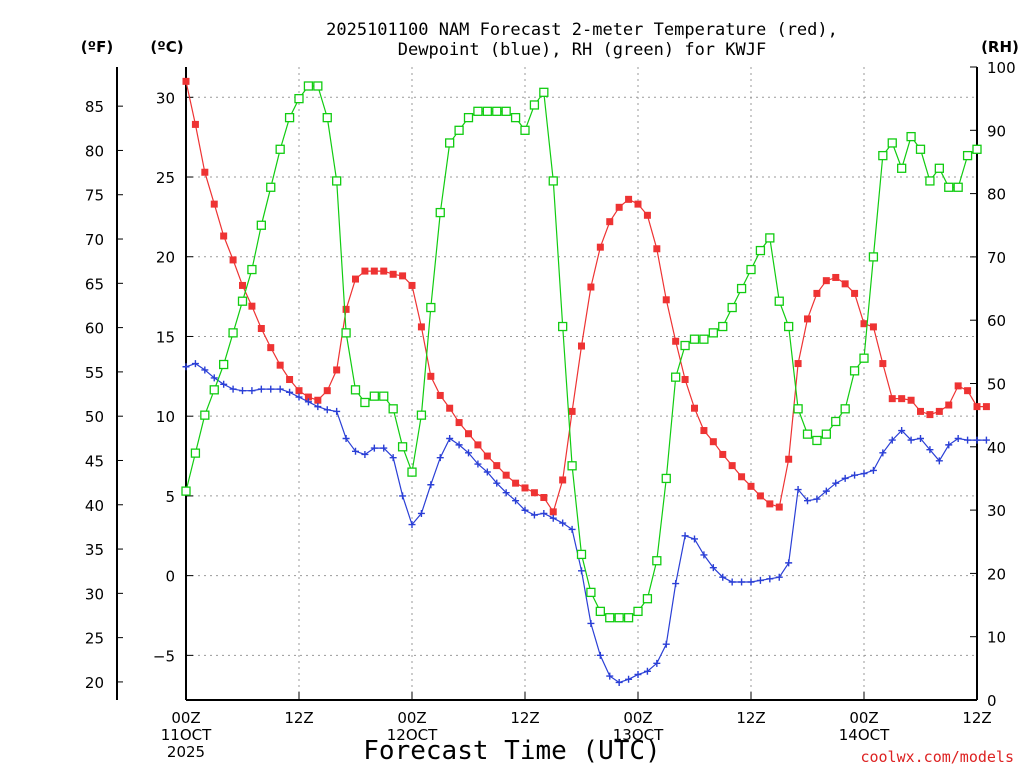  What do you see at coordinates (186, 752) in the screenshot?
I see `x-tick-label: 2025` at bounding box center [186, 752].